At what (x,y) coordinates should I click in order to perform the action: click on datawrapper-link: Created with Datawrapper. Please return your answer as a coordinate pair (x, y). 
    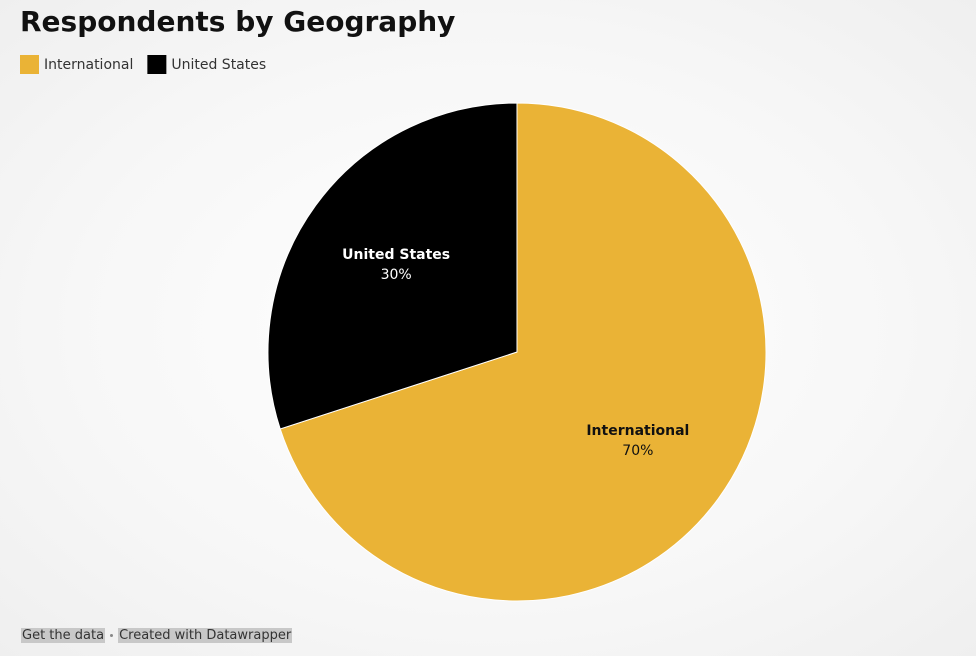
    Looking at the image, I should click on (205, 635).